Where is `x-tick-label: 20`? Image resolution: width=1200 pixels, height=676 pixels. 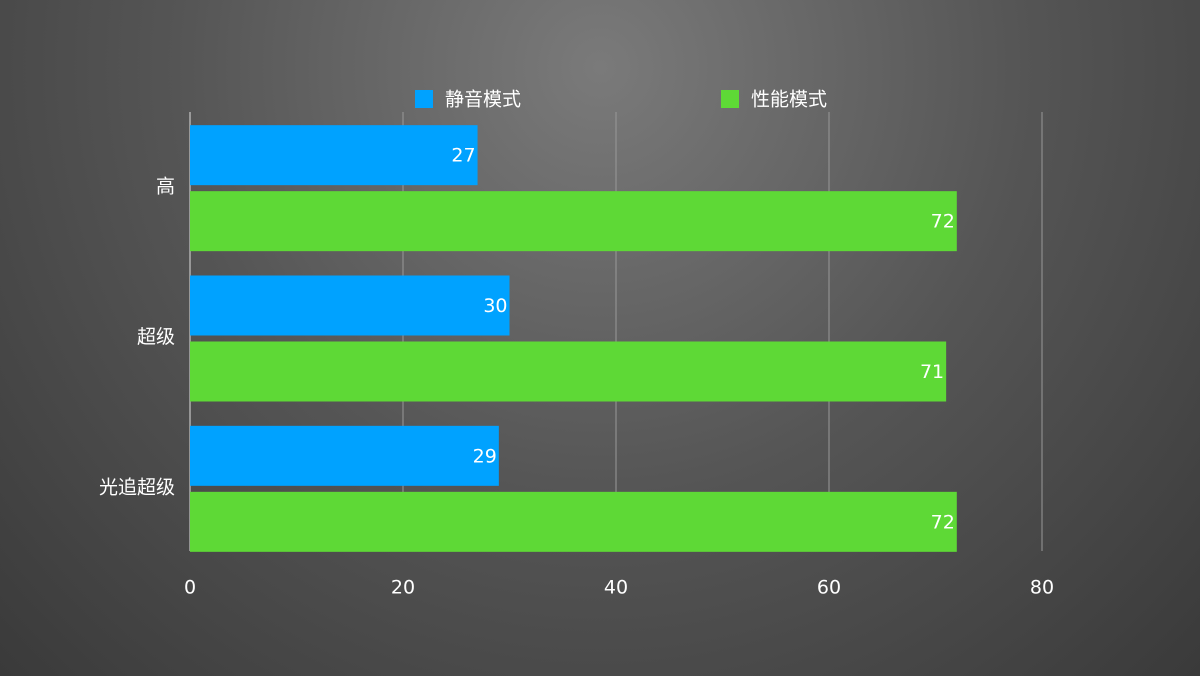
x-tick-label: 20 is located at coordinates (403, 588).